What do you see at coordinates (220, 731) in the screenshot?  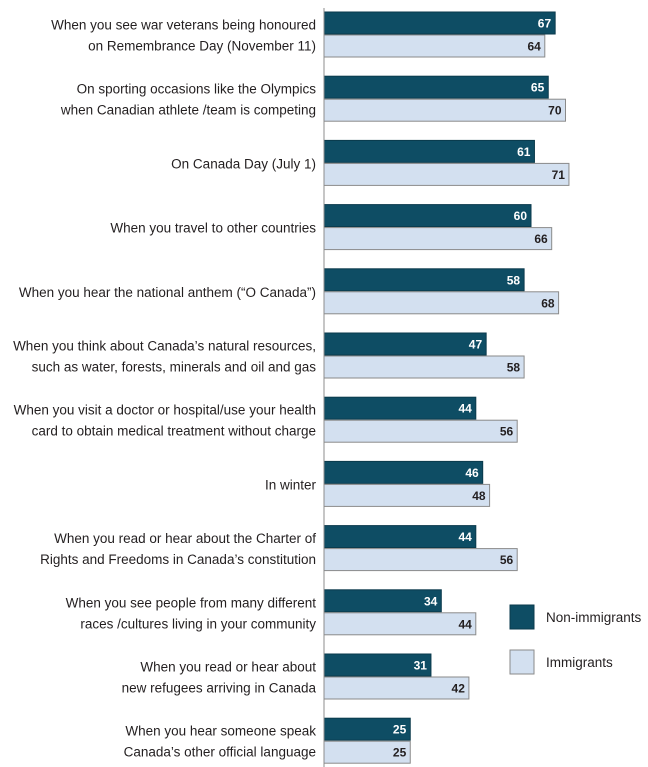 I see `category-label: When you hear someone speak` at bounding box center [220, 731].